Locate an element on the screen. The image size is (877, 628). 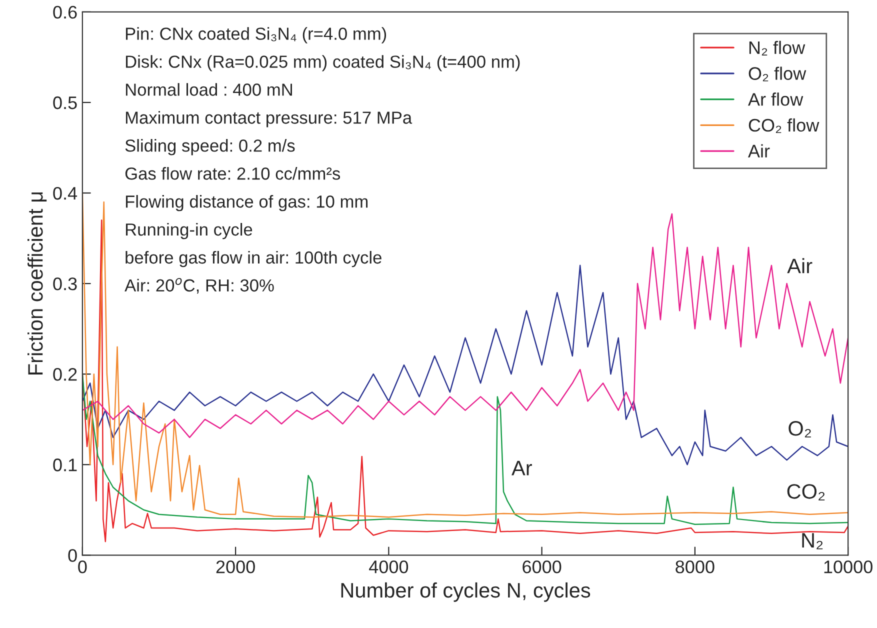
annotation: Pin: CNx coated Si₃N₄ (r=4.0 mm) is located at coordinates (256, 35).